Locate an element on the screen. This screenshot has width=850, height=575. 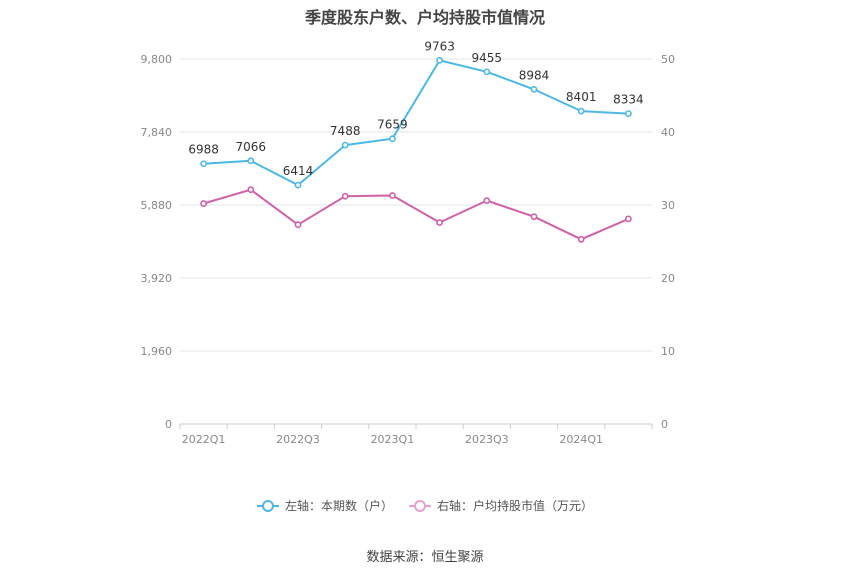
data-label: 7066 is located at coordinates (251, 147).